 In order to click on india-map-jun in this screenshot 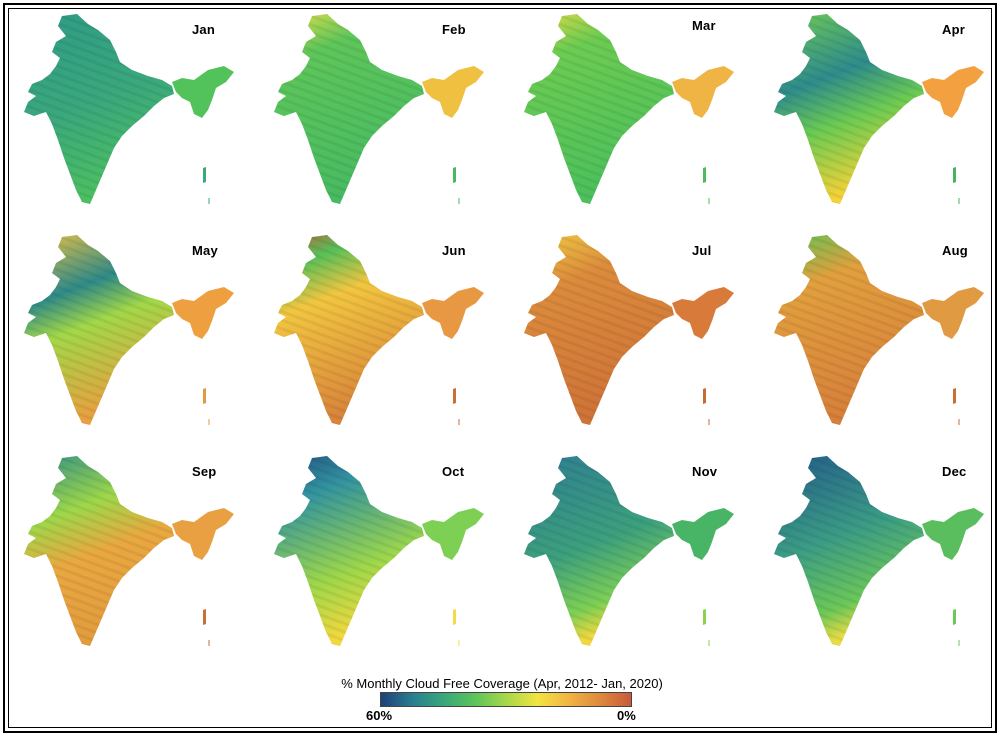, I will do `click(379, 330)`.